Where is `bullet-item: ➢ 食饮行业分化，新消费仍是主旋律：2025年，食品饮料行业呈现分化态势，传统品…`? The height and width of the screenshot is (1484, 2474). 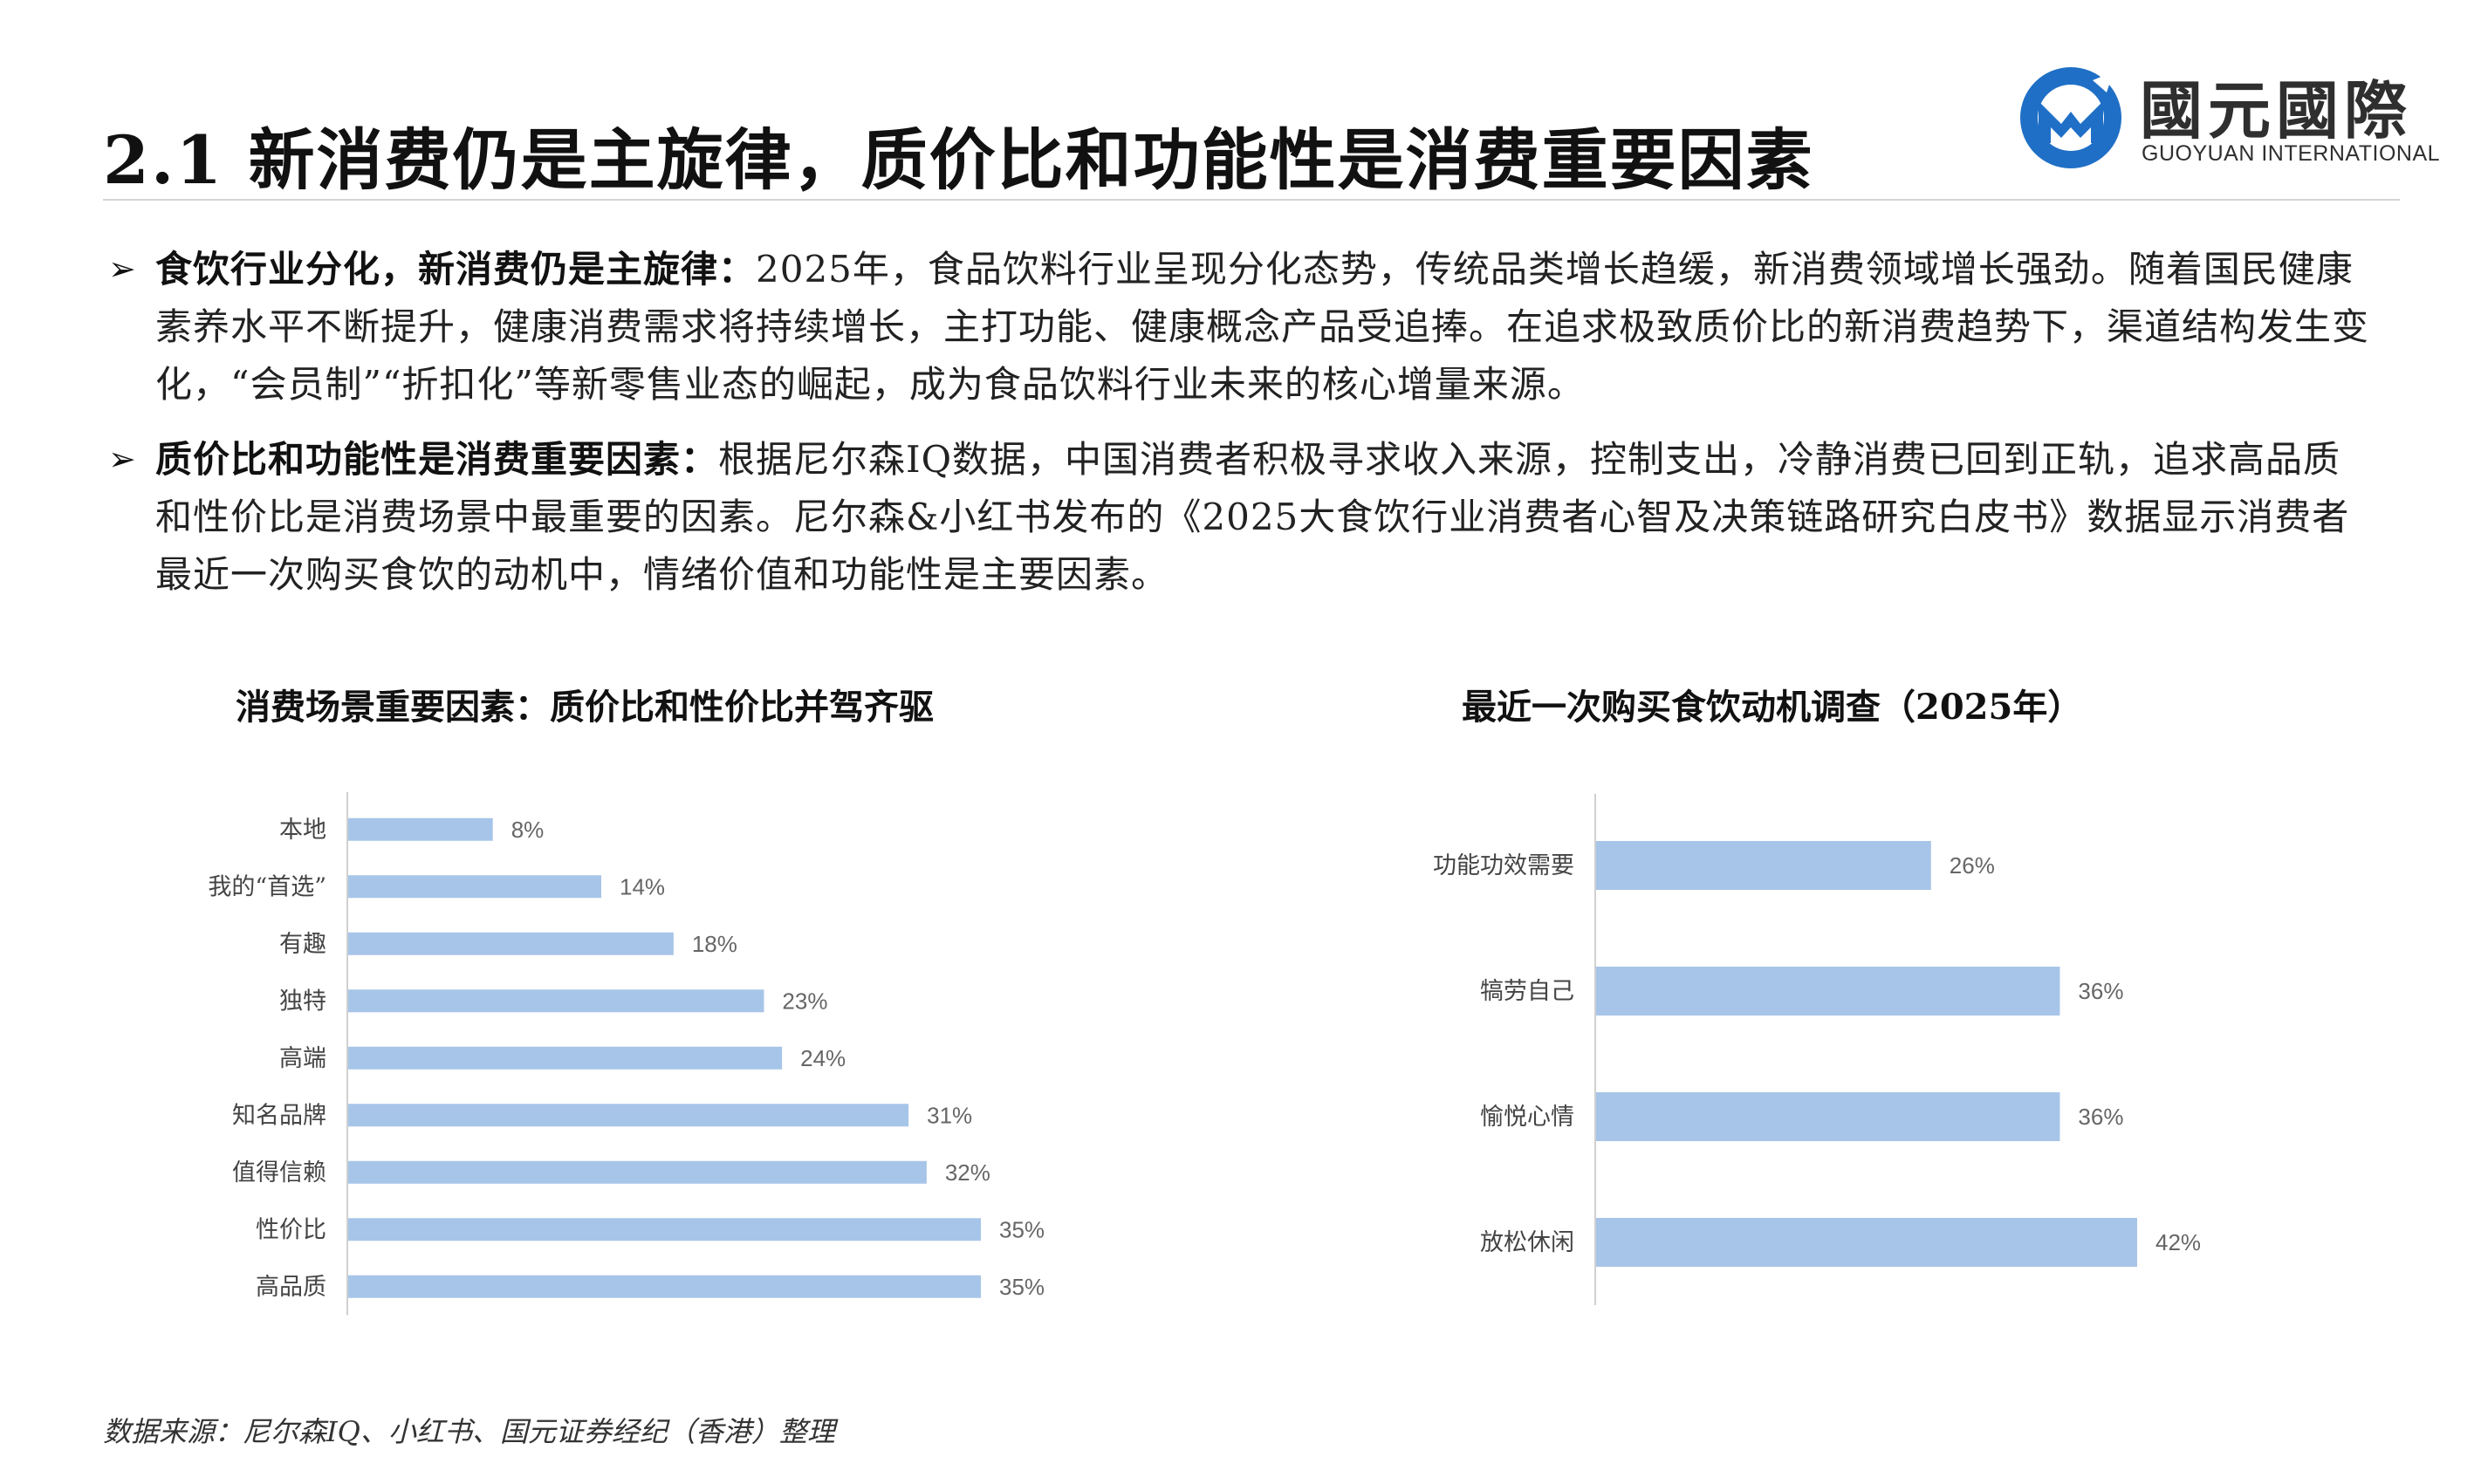 bullet-item: ➢ 食饮行业分化，新消费仍是主旋律：2025年，食品饮料行业呈现分化态势，传统品… is located at coordinates (1237, 327).